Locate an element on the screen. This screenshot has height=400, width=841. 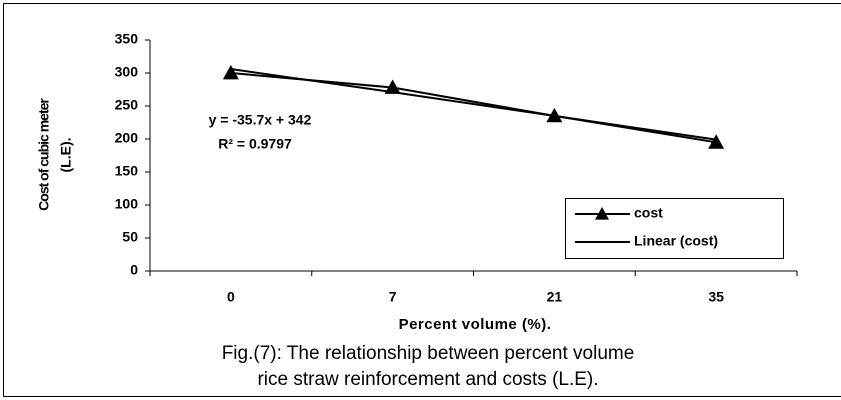
x-tick-label: 21 is located at coordinates (555, 297).